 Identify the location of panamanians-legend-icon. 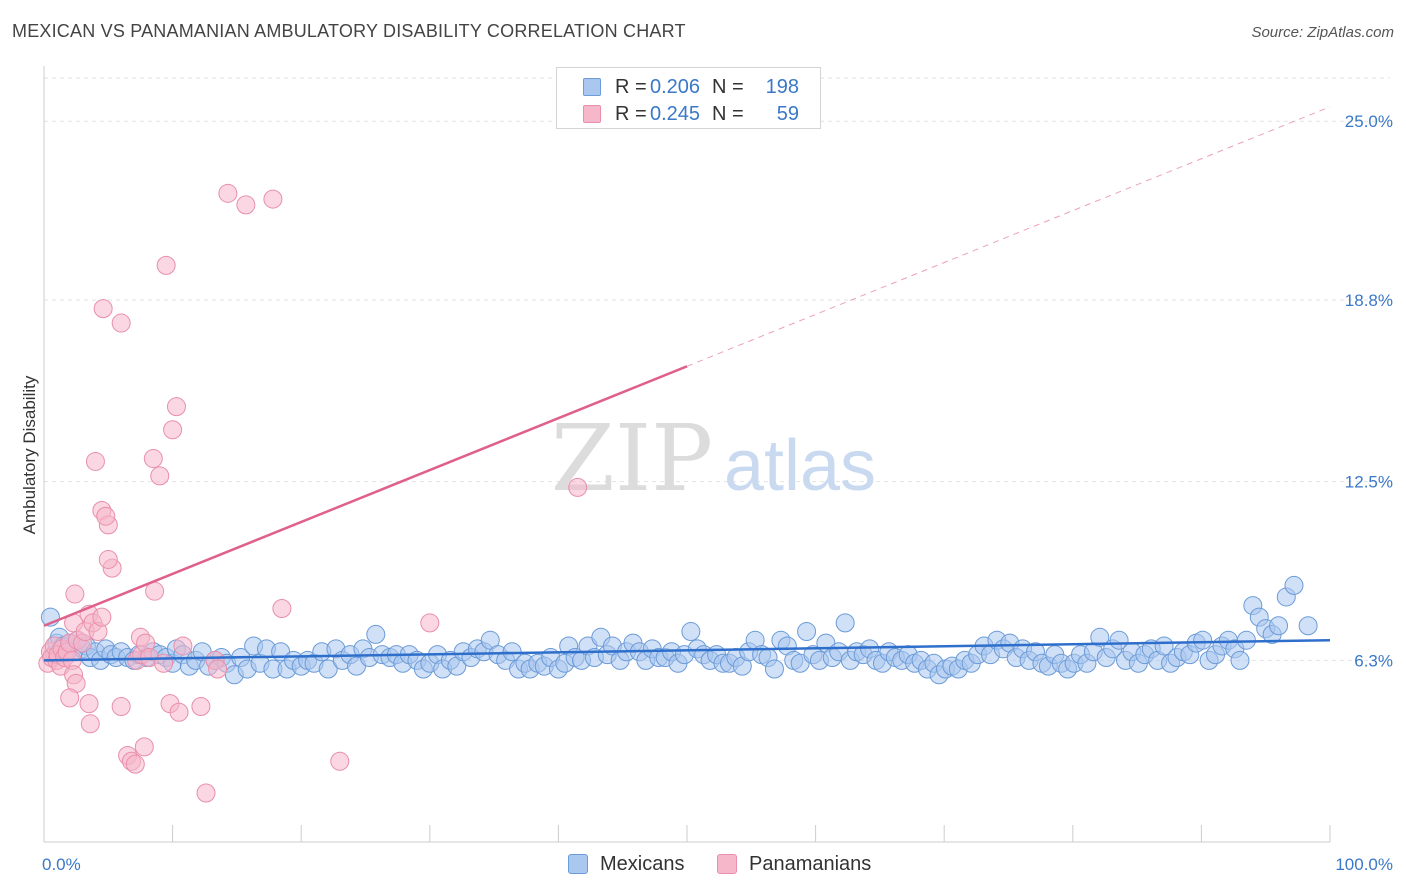
(727, 864).